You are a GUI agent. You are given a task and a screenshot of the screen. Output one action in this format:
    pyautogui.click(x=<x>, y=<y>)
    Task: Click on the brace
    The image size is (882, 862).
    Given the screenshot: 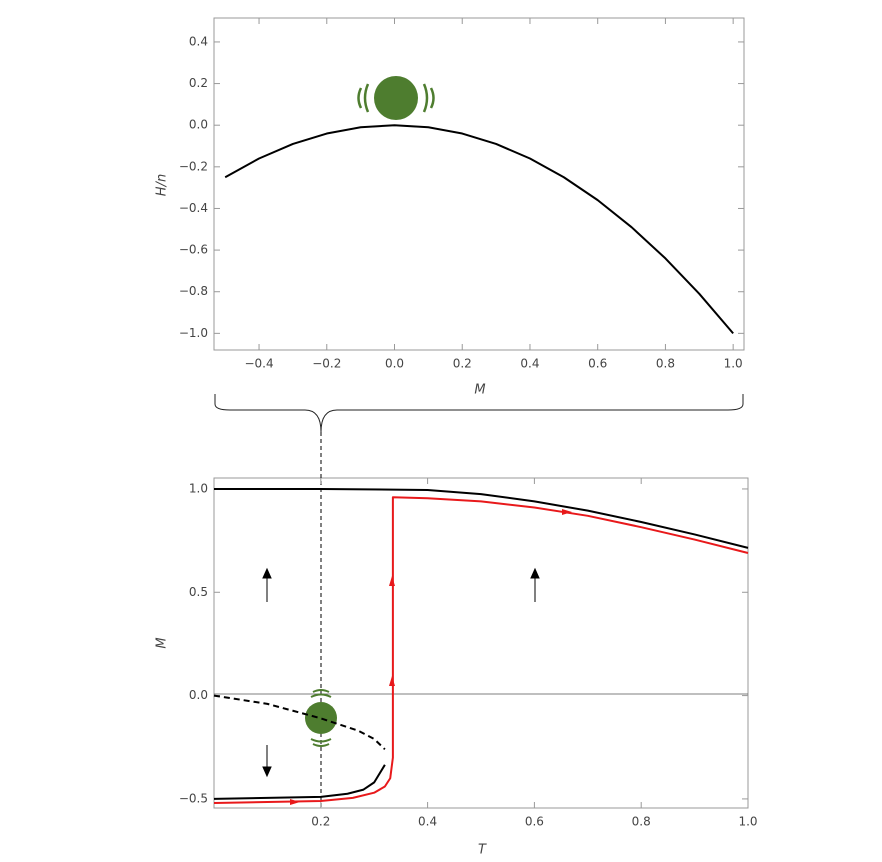 What is the action you would take?
    pyautogui.click(x=479, y=413)
    